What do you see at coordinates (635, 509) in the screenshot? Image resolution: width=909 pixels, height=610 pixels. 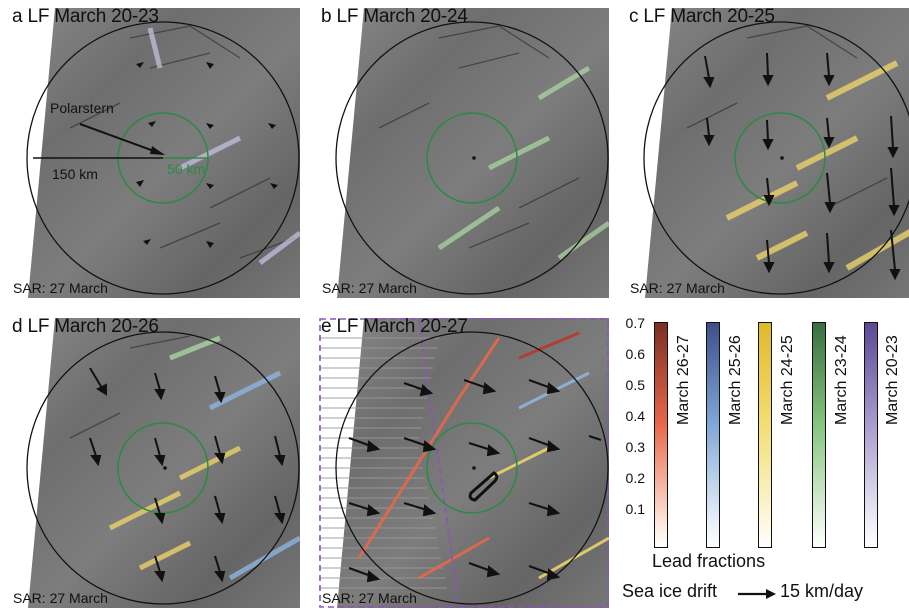 I see `tick-label: 0.1` at bounding box center [635, 509].